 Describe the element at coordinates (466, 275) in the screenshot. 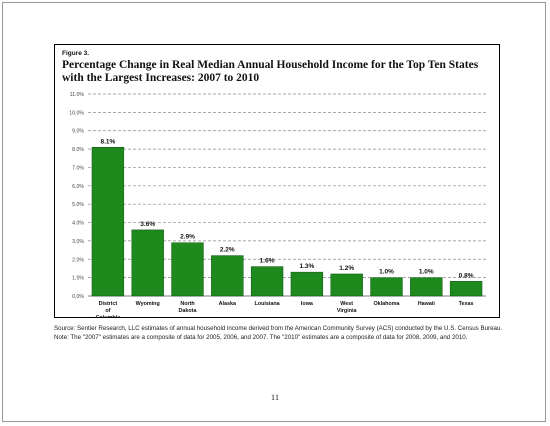

I see `data-label: 0.8%` at that location.